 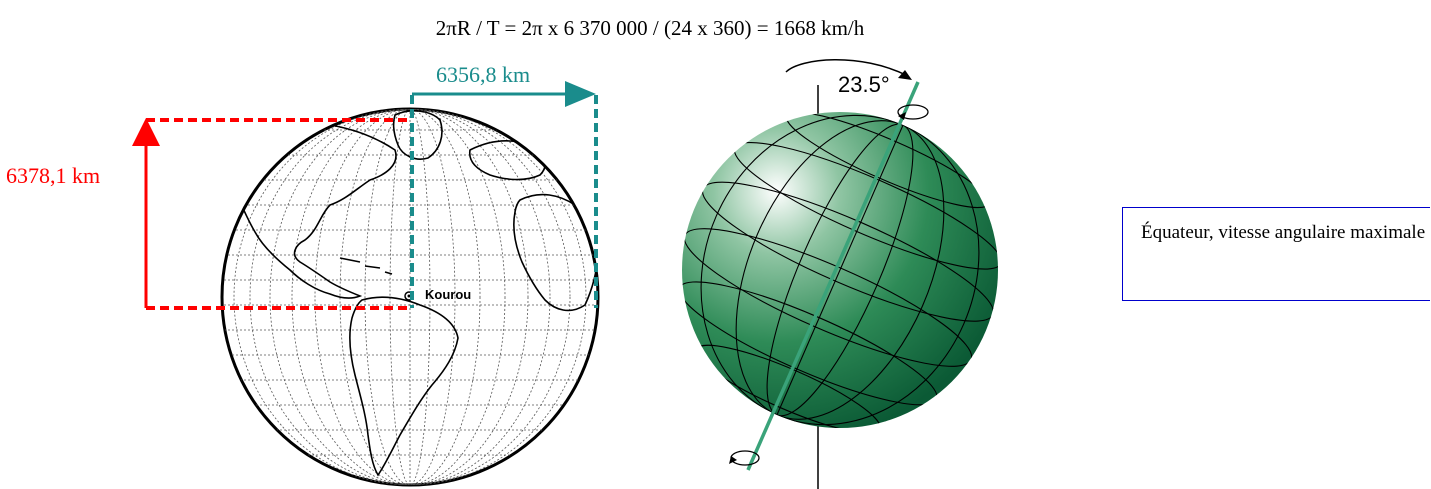 I want to click on axial-tilt-label: 23.5°, so click(x=864, y=84).